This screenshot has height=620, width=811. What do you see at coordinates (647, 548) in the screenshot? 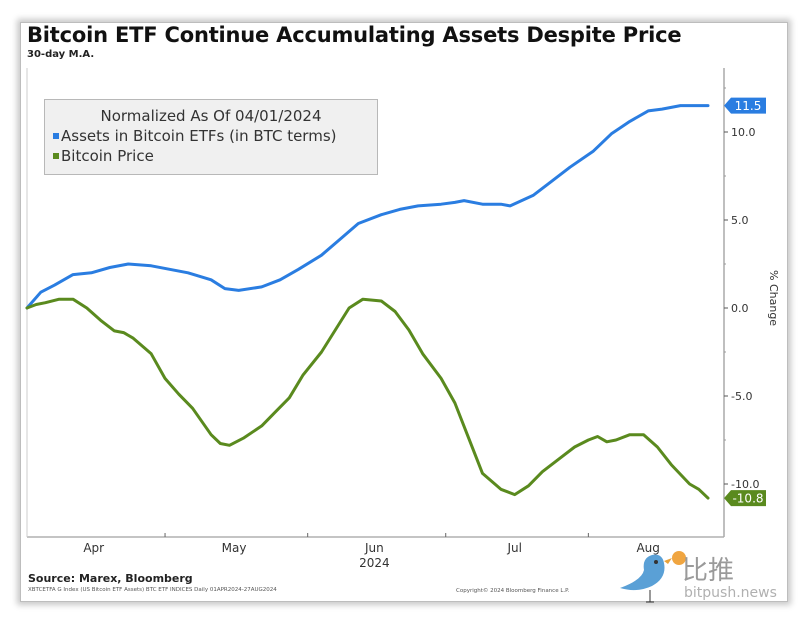
I see `x-tick-label: Aug` at bounding box center [647, 548].